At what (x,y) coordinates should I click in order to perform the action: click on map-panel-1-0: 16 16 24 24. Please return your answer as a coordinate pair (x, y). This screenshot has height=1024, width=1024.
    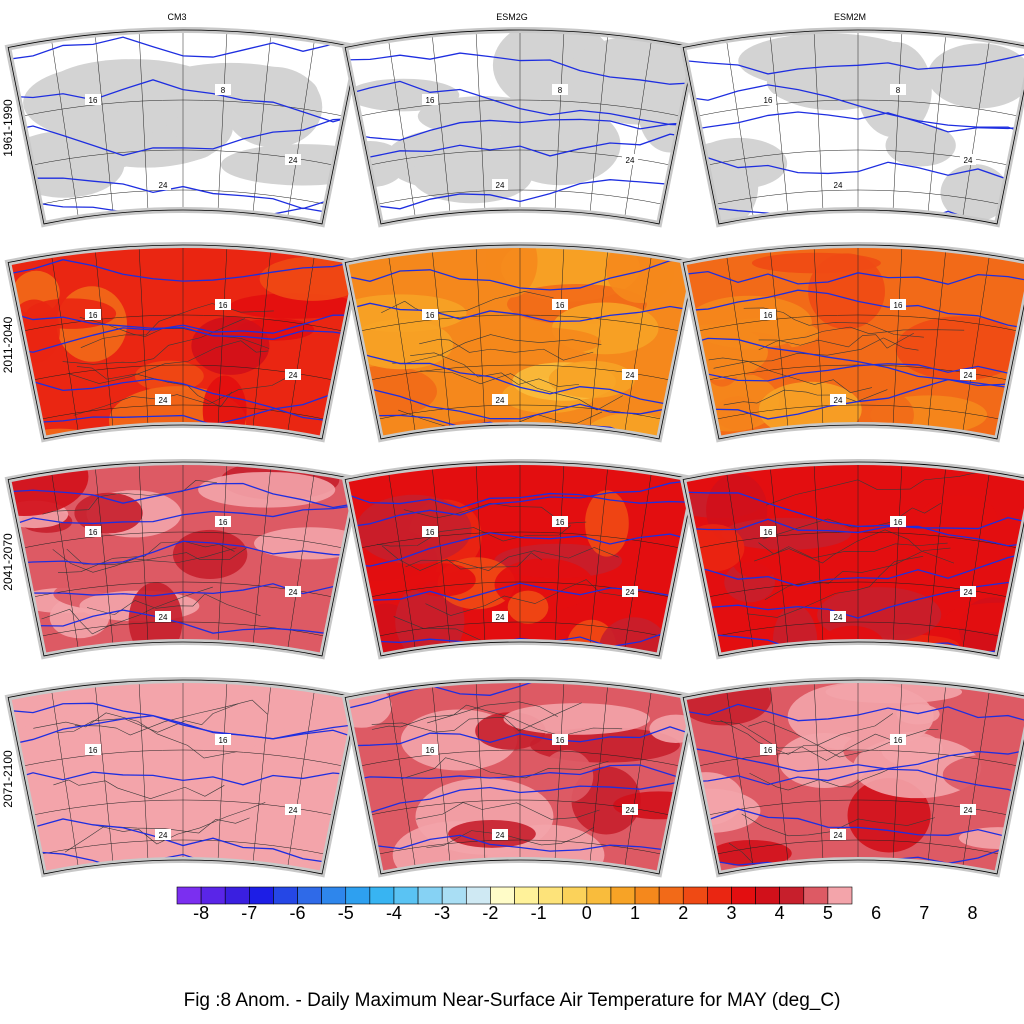
    Looking at the image, I should click on (183, 342).